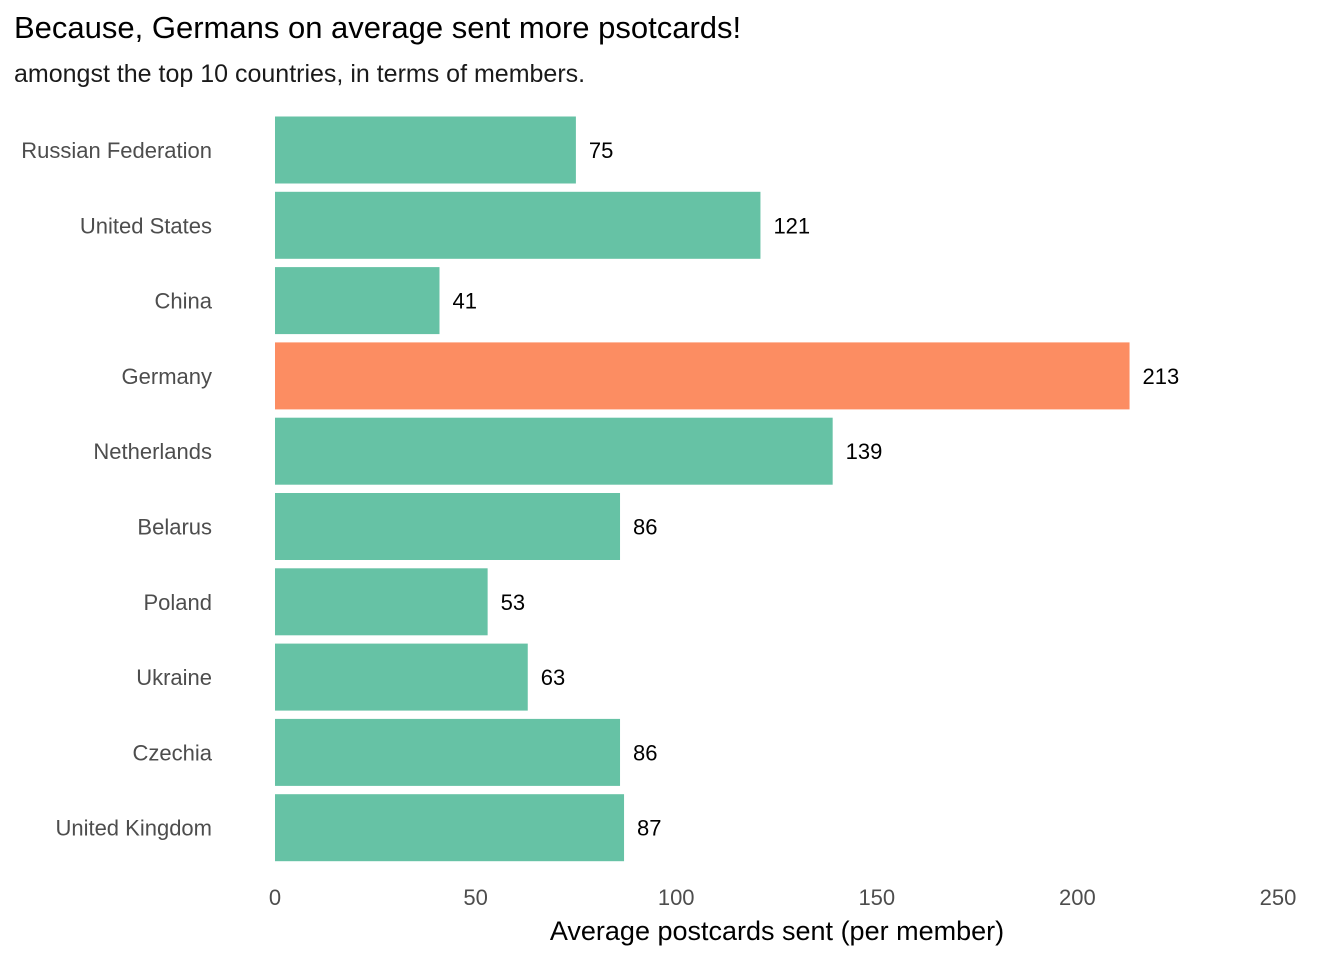  Describe the element at coordinates (864, 451) in the screenshot. I see `data-label: 139` at that location.